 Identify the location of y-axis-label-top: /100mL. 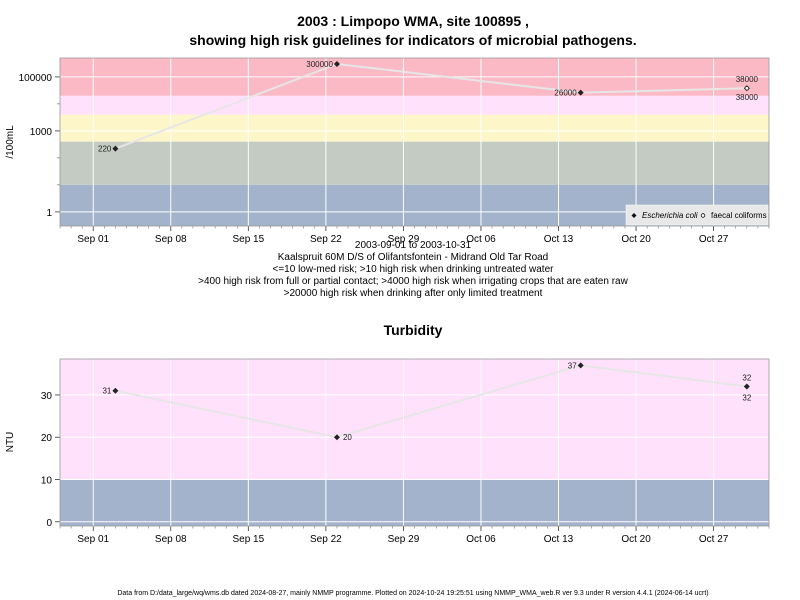
(10, 142).